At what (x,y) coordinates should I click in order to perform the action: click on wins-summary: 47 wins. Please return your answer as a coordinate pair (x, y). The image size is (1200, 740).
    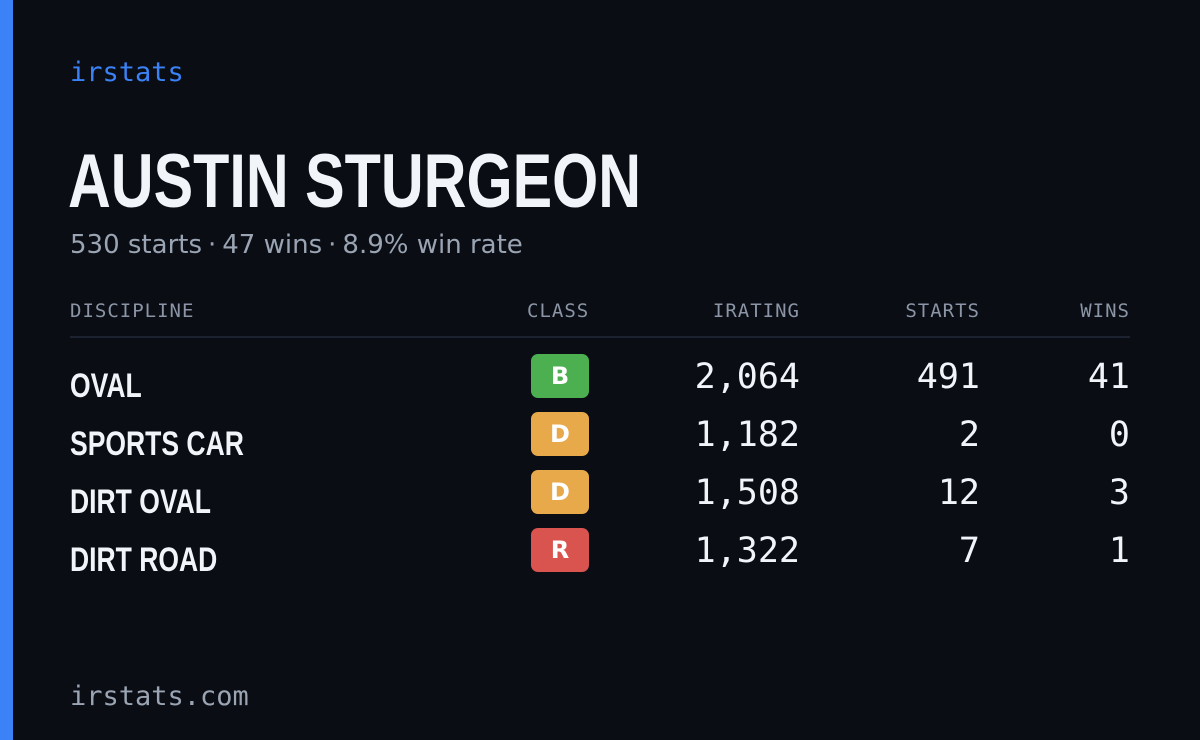
    Looking at the image, I should click on (272, 245).